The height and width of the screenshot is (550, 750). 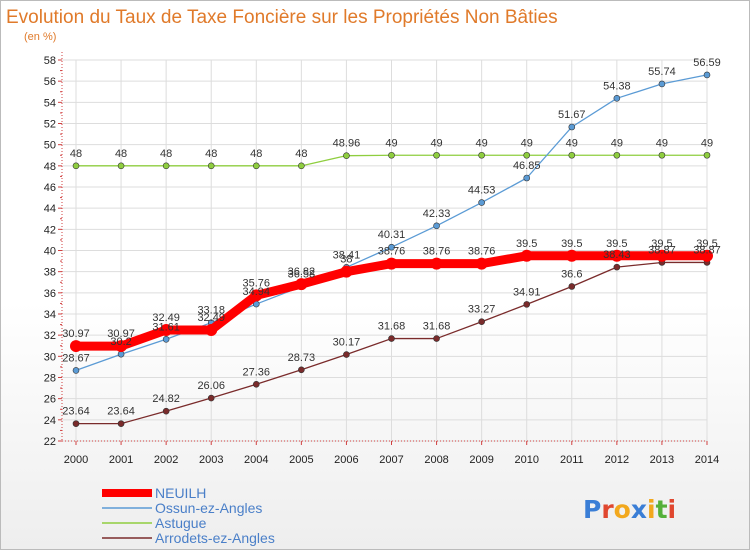 I want to click on legend-label-Ossun-ez-Angles: Ossun-ez-Angles, so click(x=208, y=508).